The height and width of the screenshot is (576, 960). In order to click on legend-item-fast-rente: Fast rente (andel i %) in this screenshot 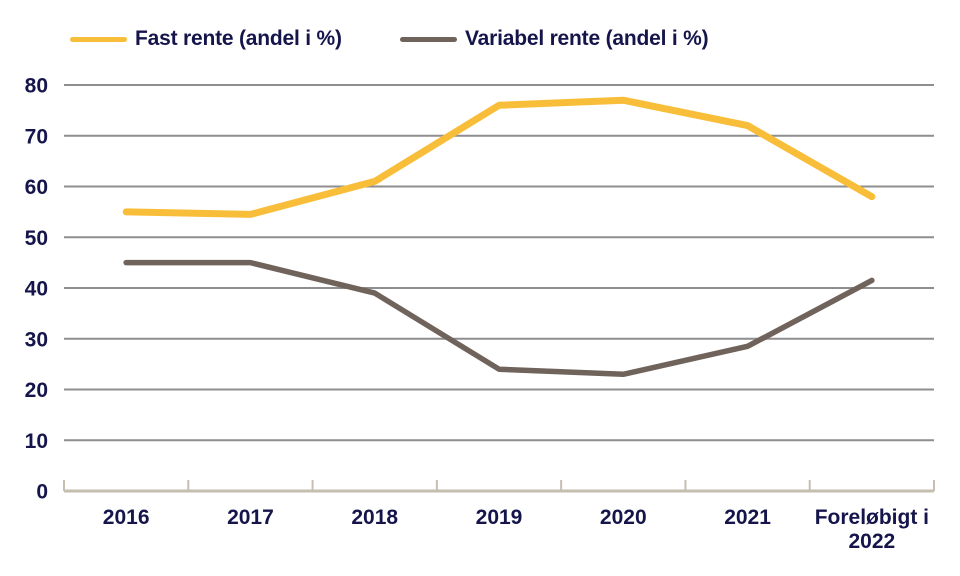, I will do `click(206, 39)`.